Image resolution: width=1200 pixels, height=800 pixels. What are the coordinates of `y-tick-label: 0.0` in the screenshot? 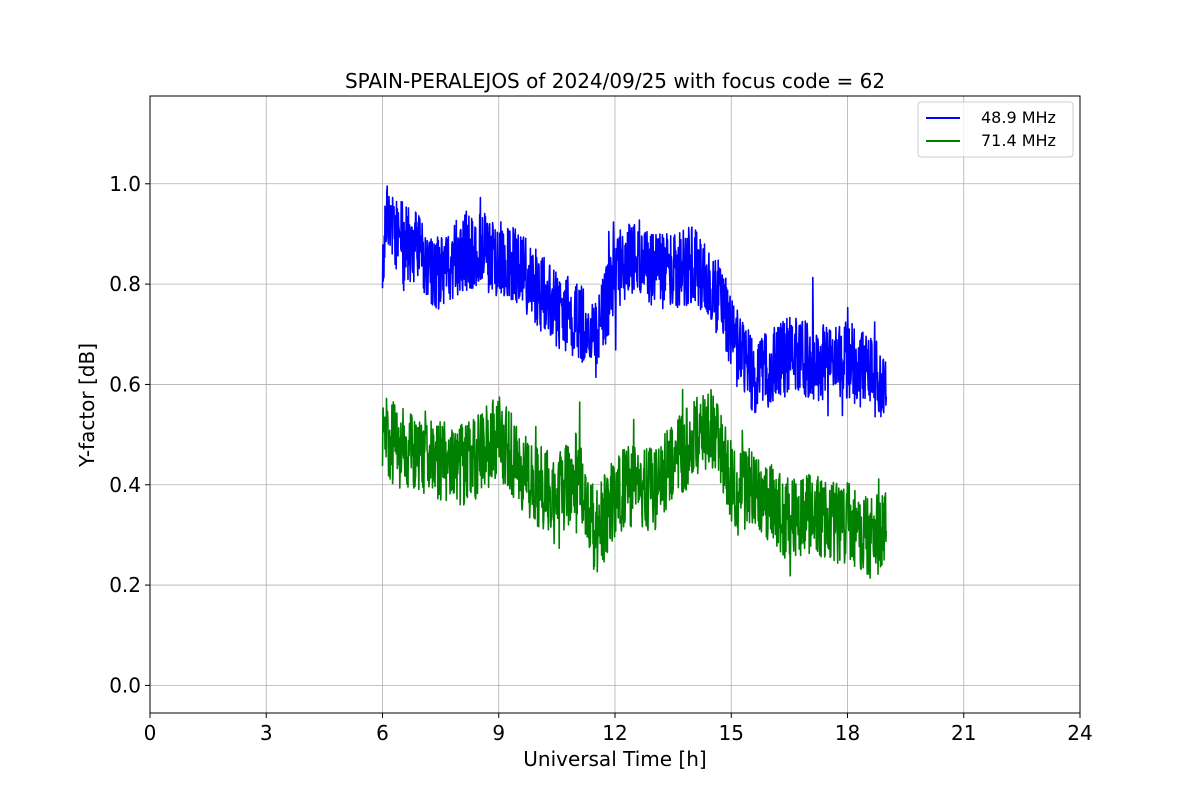 It's located at (125, 685).